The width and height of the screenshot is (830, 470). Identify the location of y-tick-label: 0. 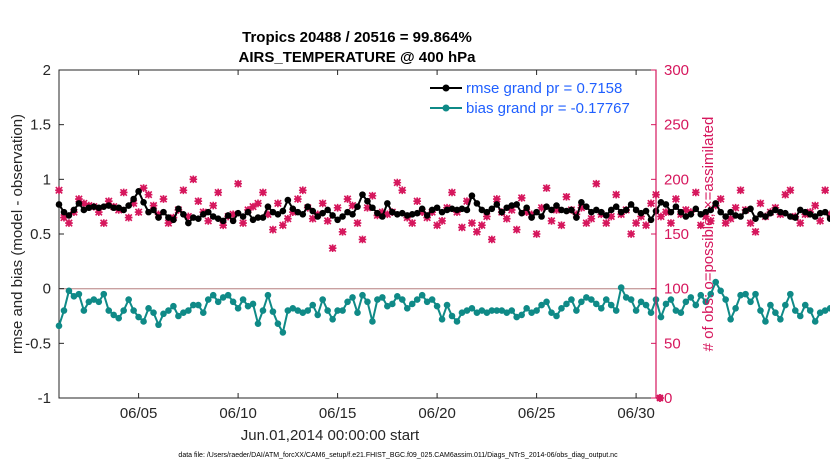
(47, 289).